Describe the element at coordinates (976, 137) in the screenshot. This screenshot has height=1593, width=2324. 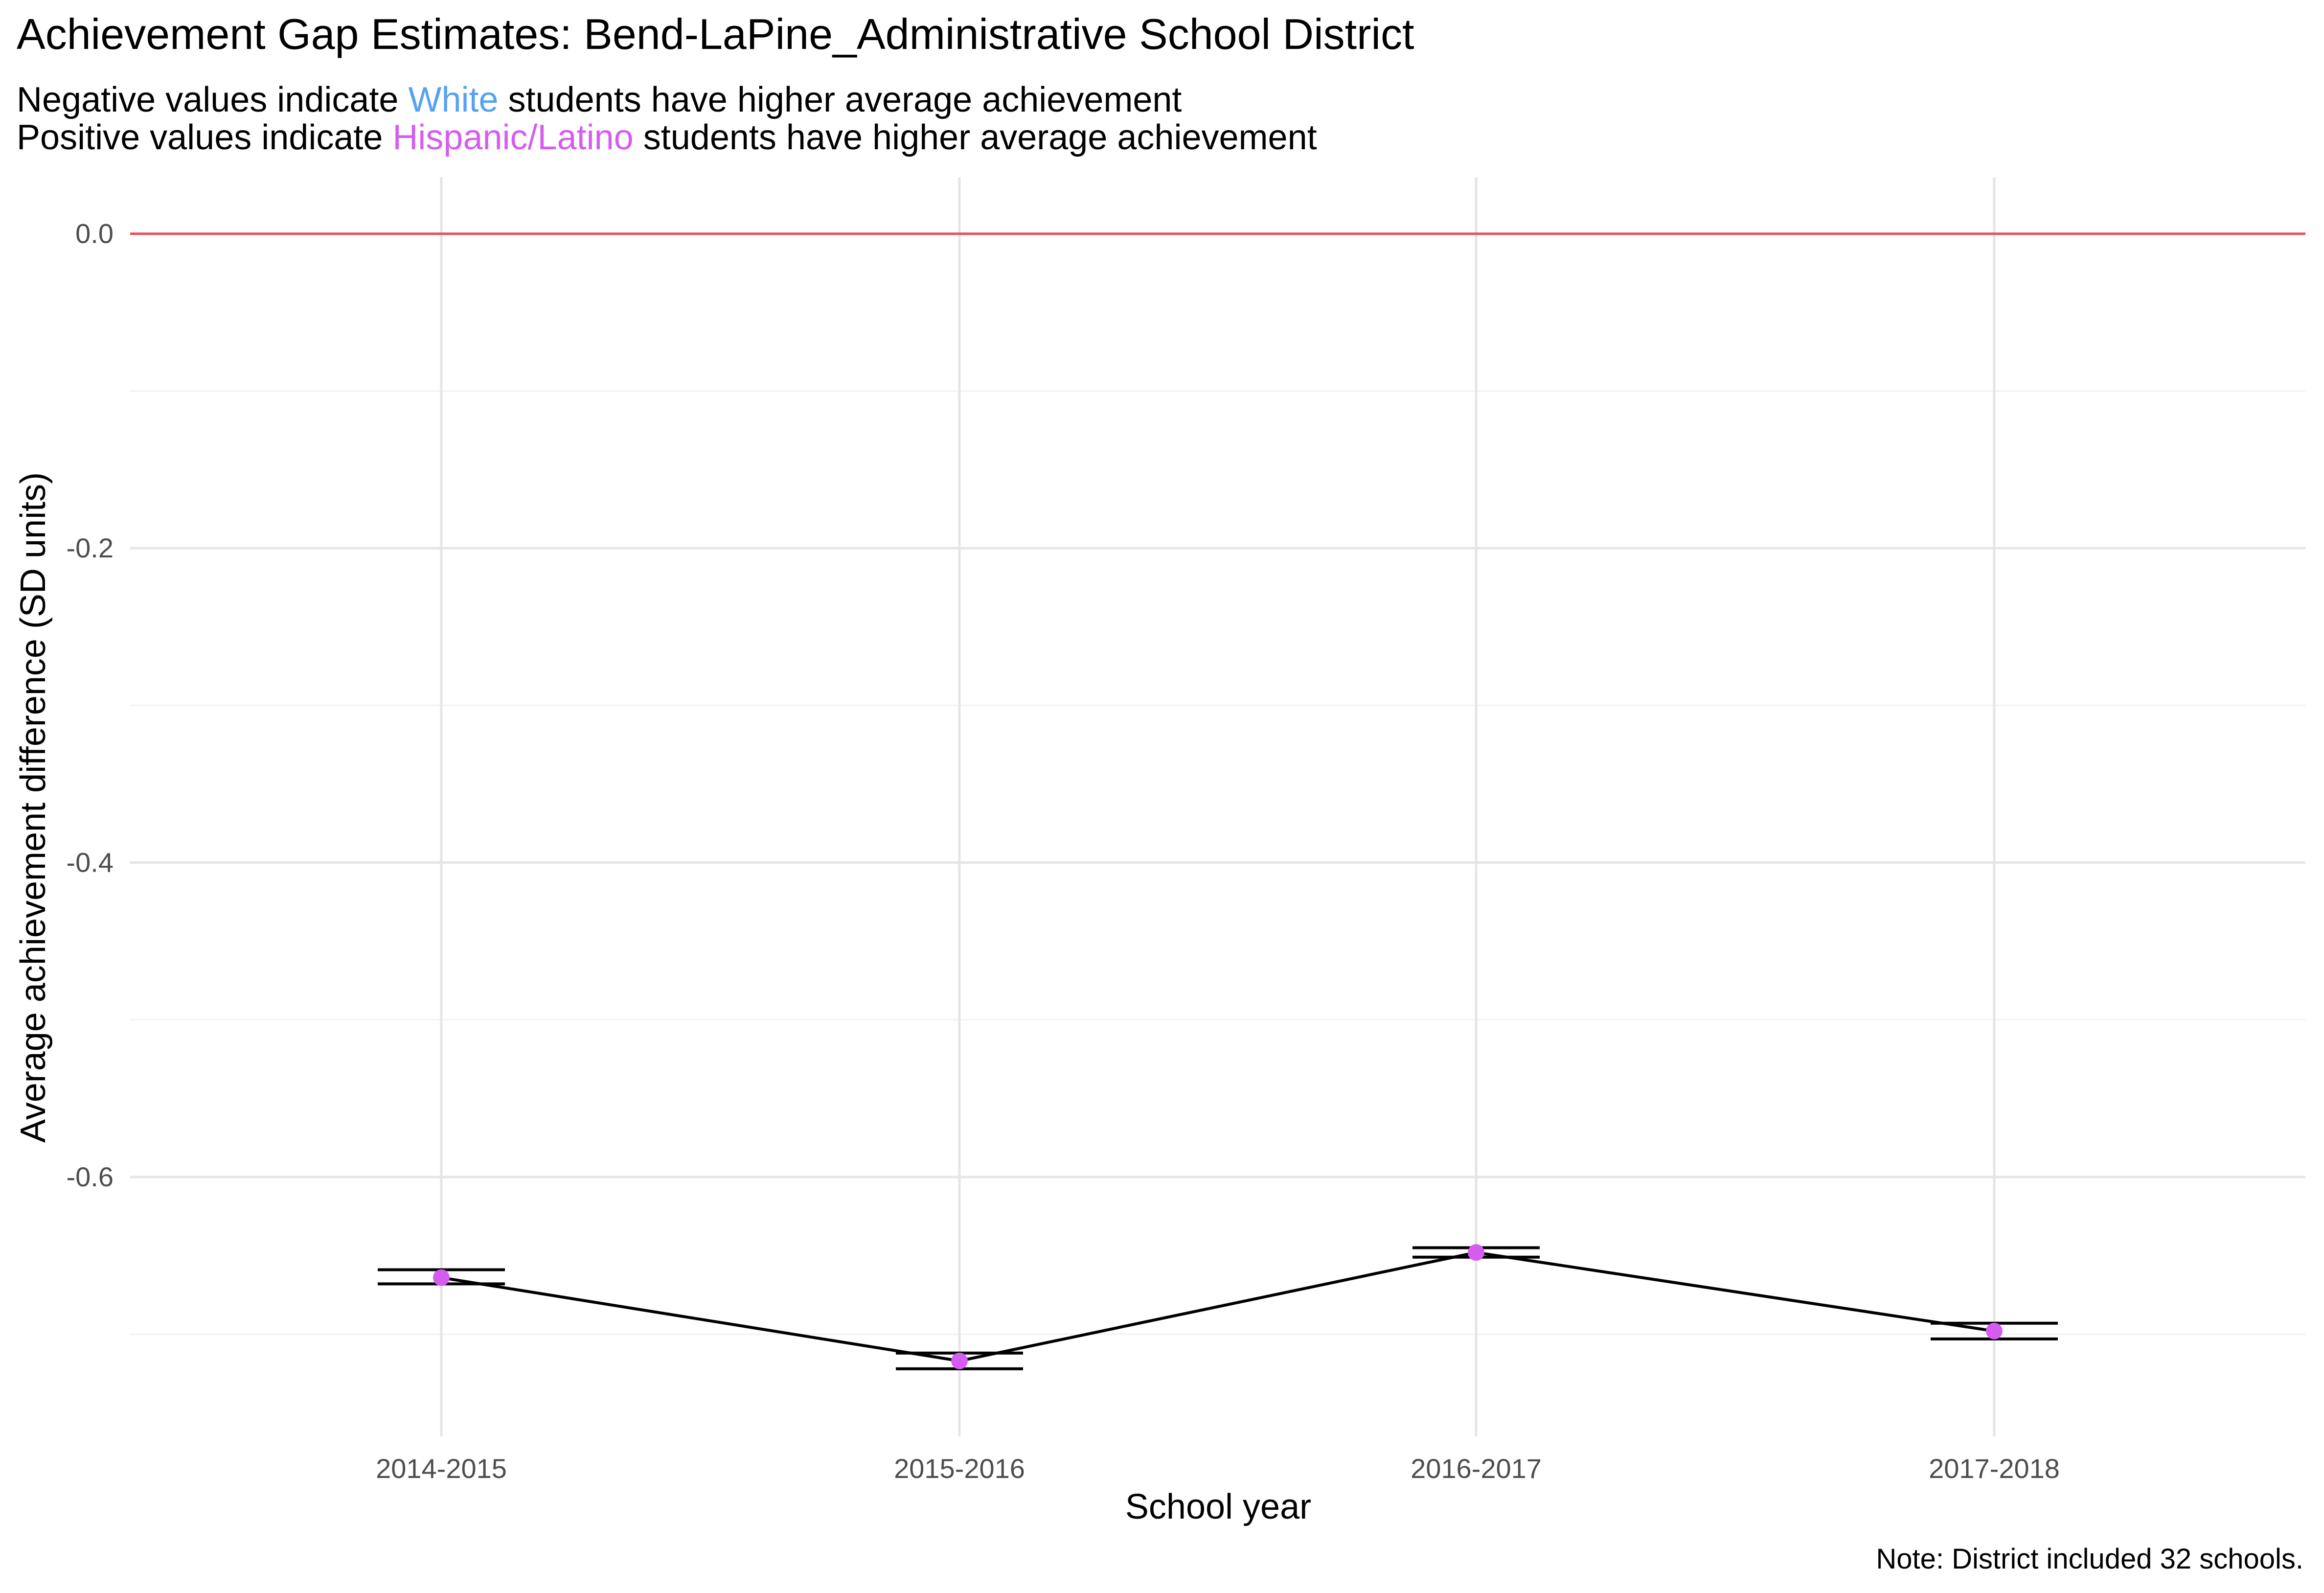
I see `subtitle-2-part-3: students have higher average achievement` at that location.